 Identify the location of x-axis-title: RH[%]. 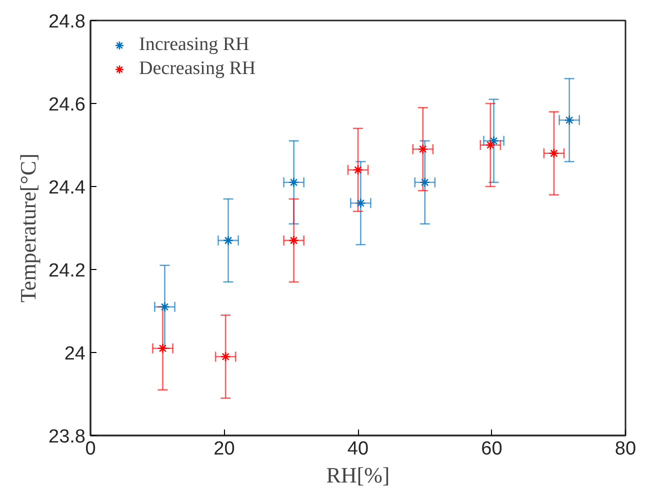
(358, 475).